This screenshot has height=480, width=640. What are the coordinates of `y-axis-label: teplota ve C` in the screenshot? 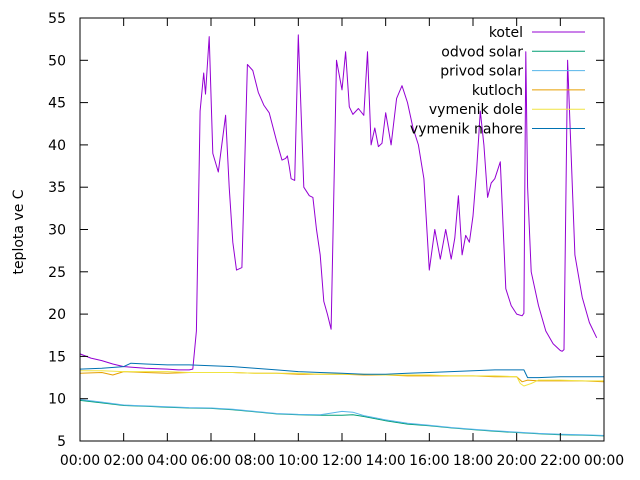 It's located at (19, 231).